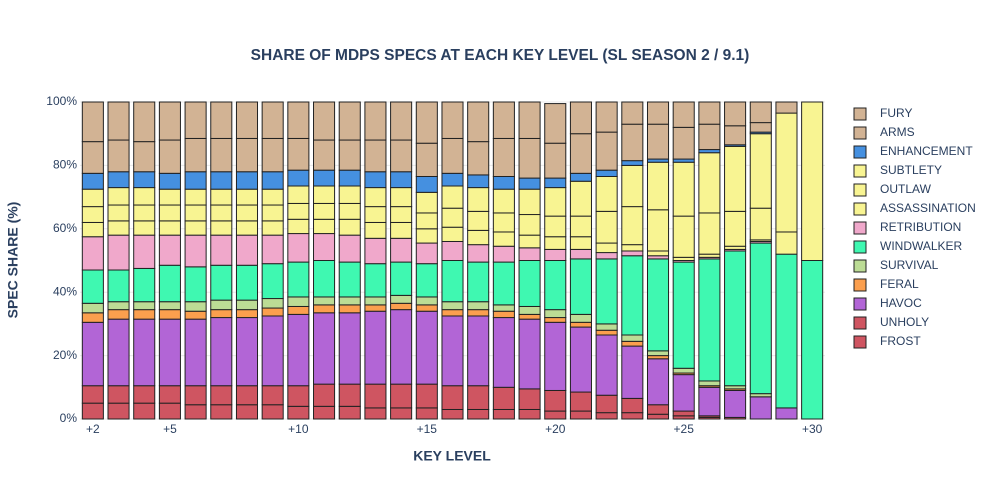 The width and height of the screenshot is (1000, 500). I want to click on legend-label: FURY, so click(896, 113).